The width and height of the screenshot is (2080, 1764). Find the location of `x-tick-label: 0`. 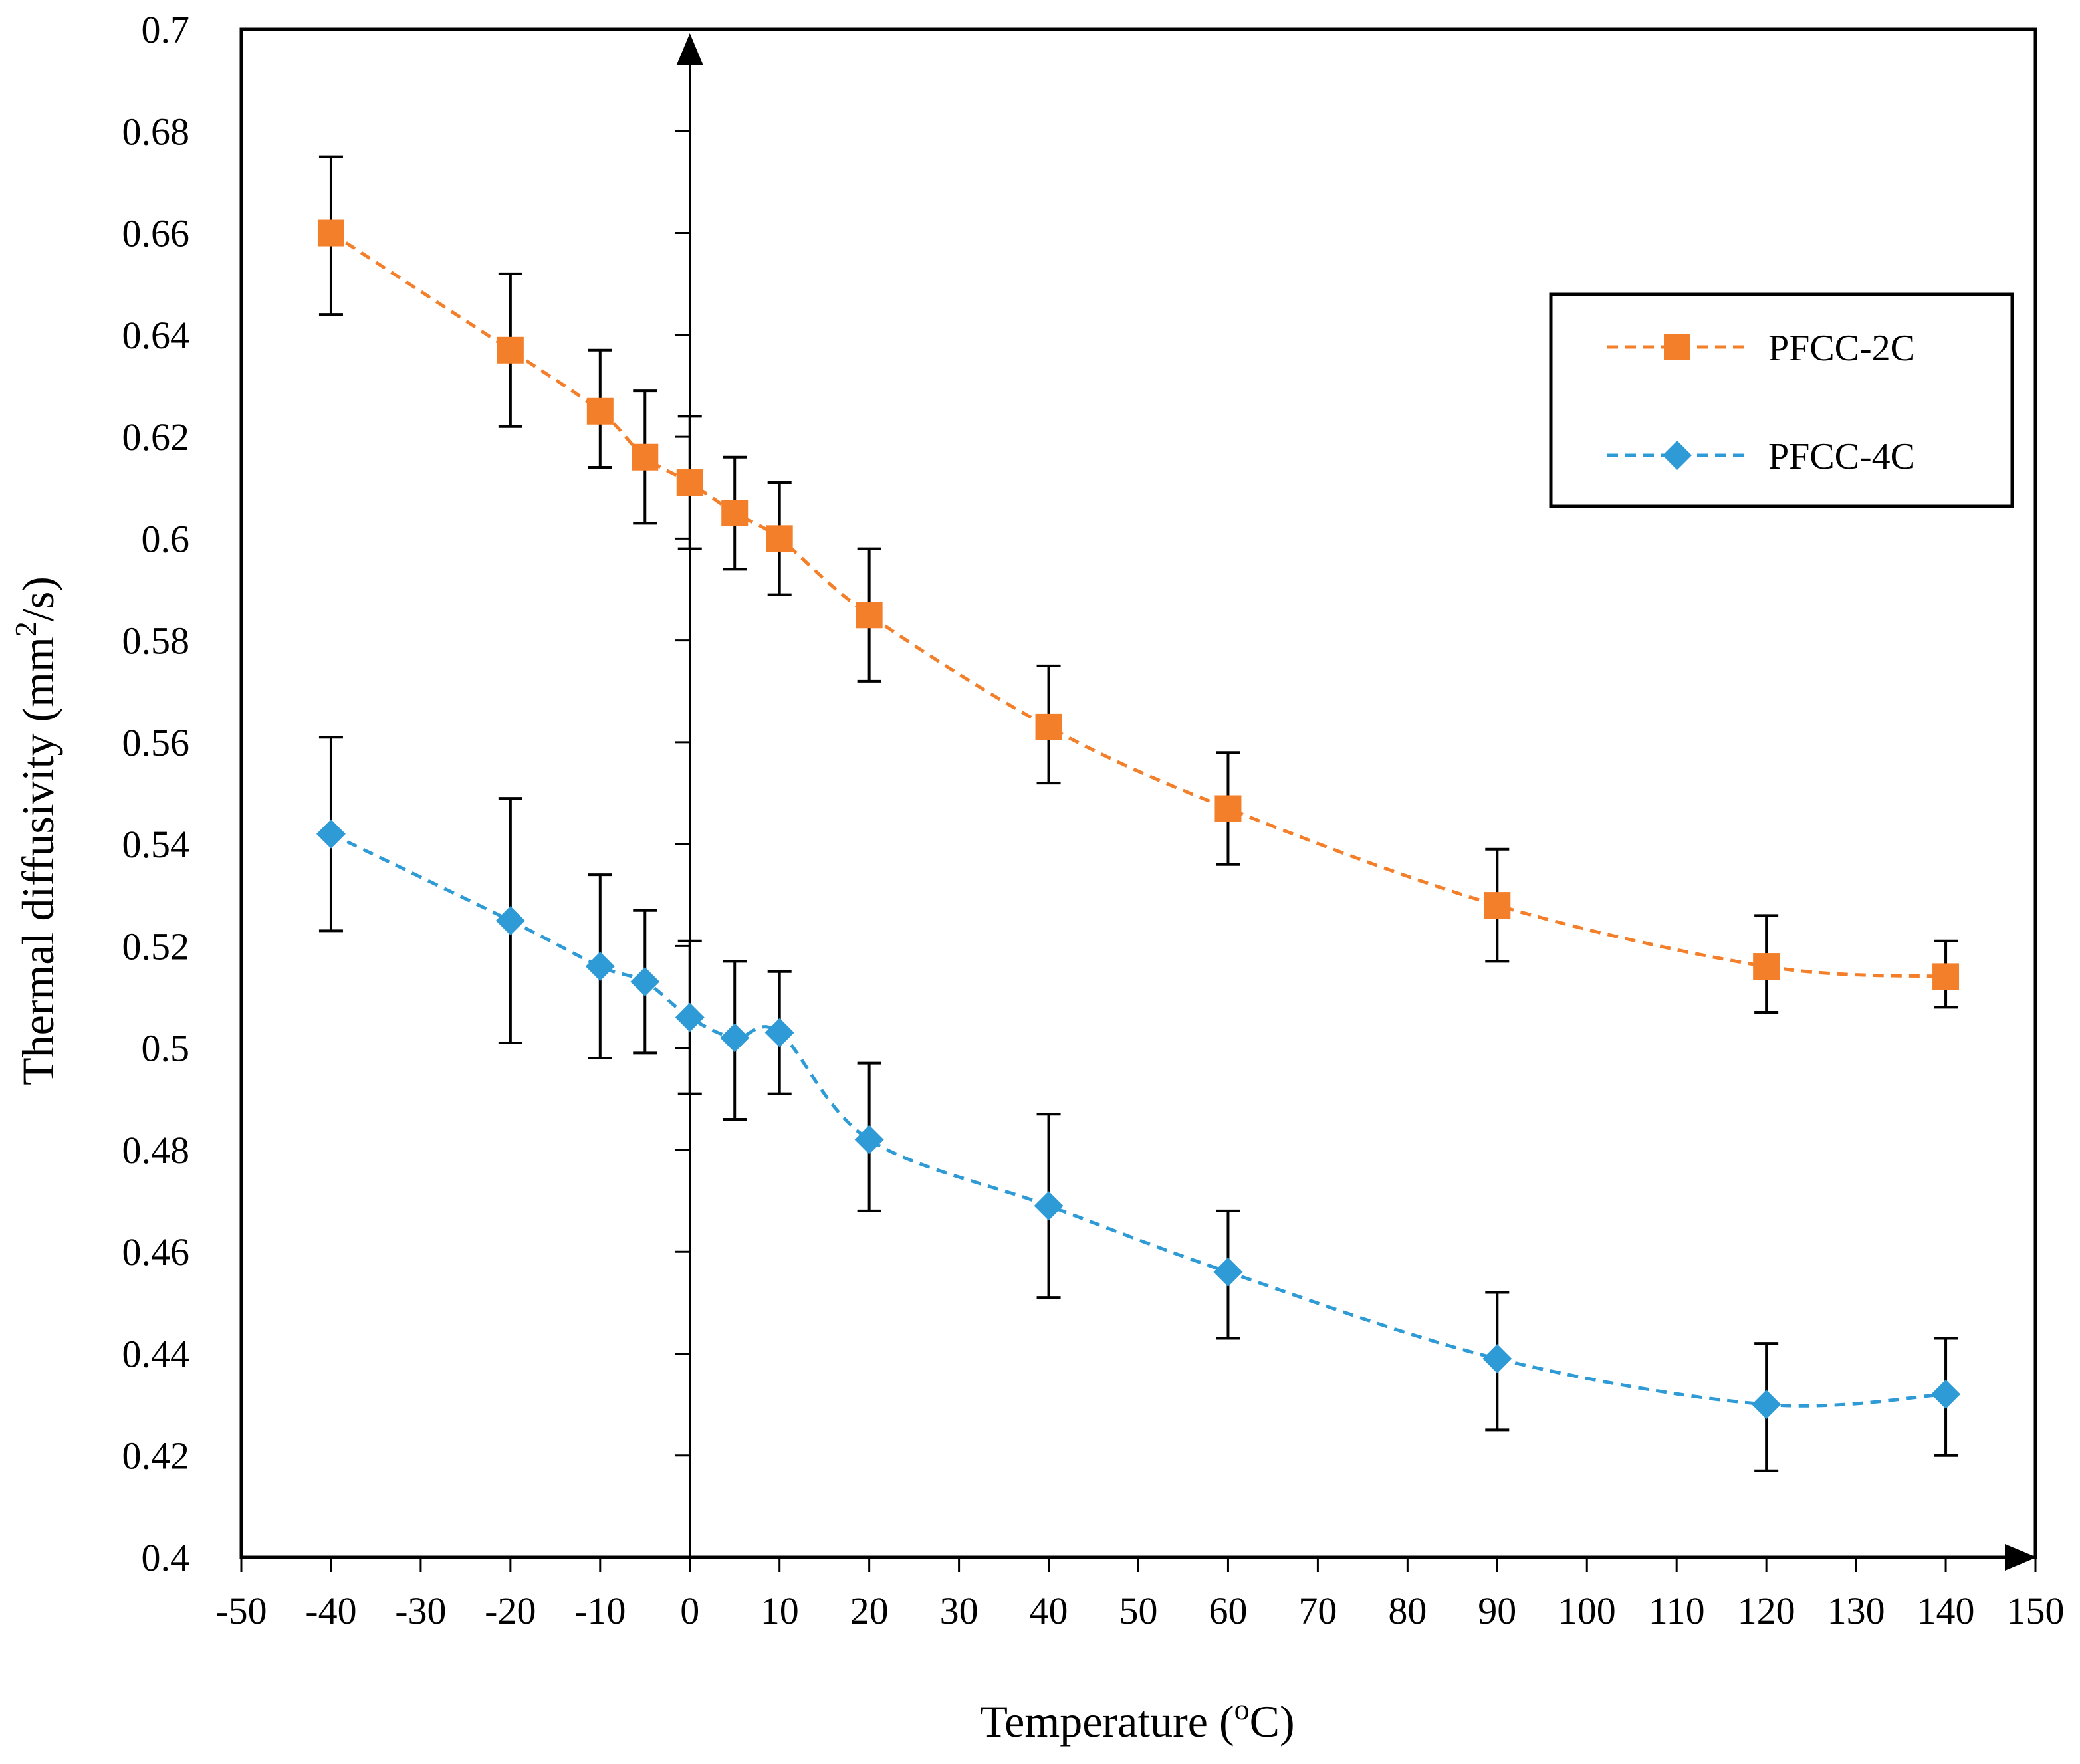

x-tick-label: 0 is located at coordinates (689, 1610).